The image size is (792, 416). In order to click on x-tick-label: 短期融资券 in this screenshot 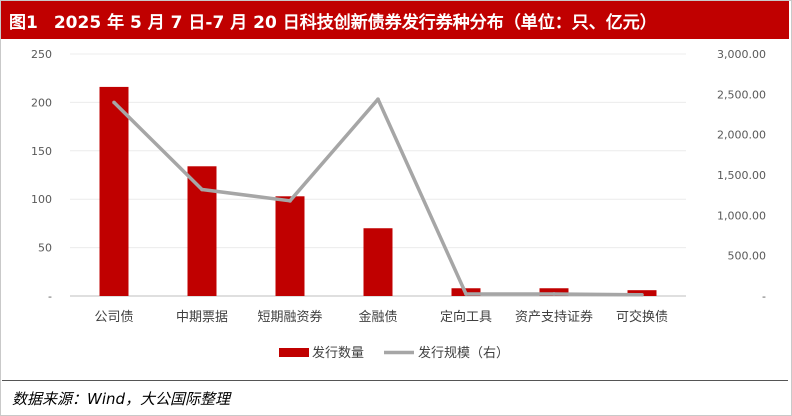, I will do `click(289, 317)`.